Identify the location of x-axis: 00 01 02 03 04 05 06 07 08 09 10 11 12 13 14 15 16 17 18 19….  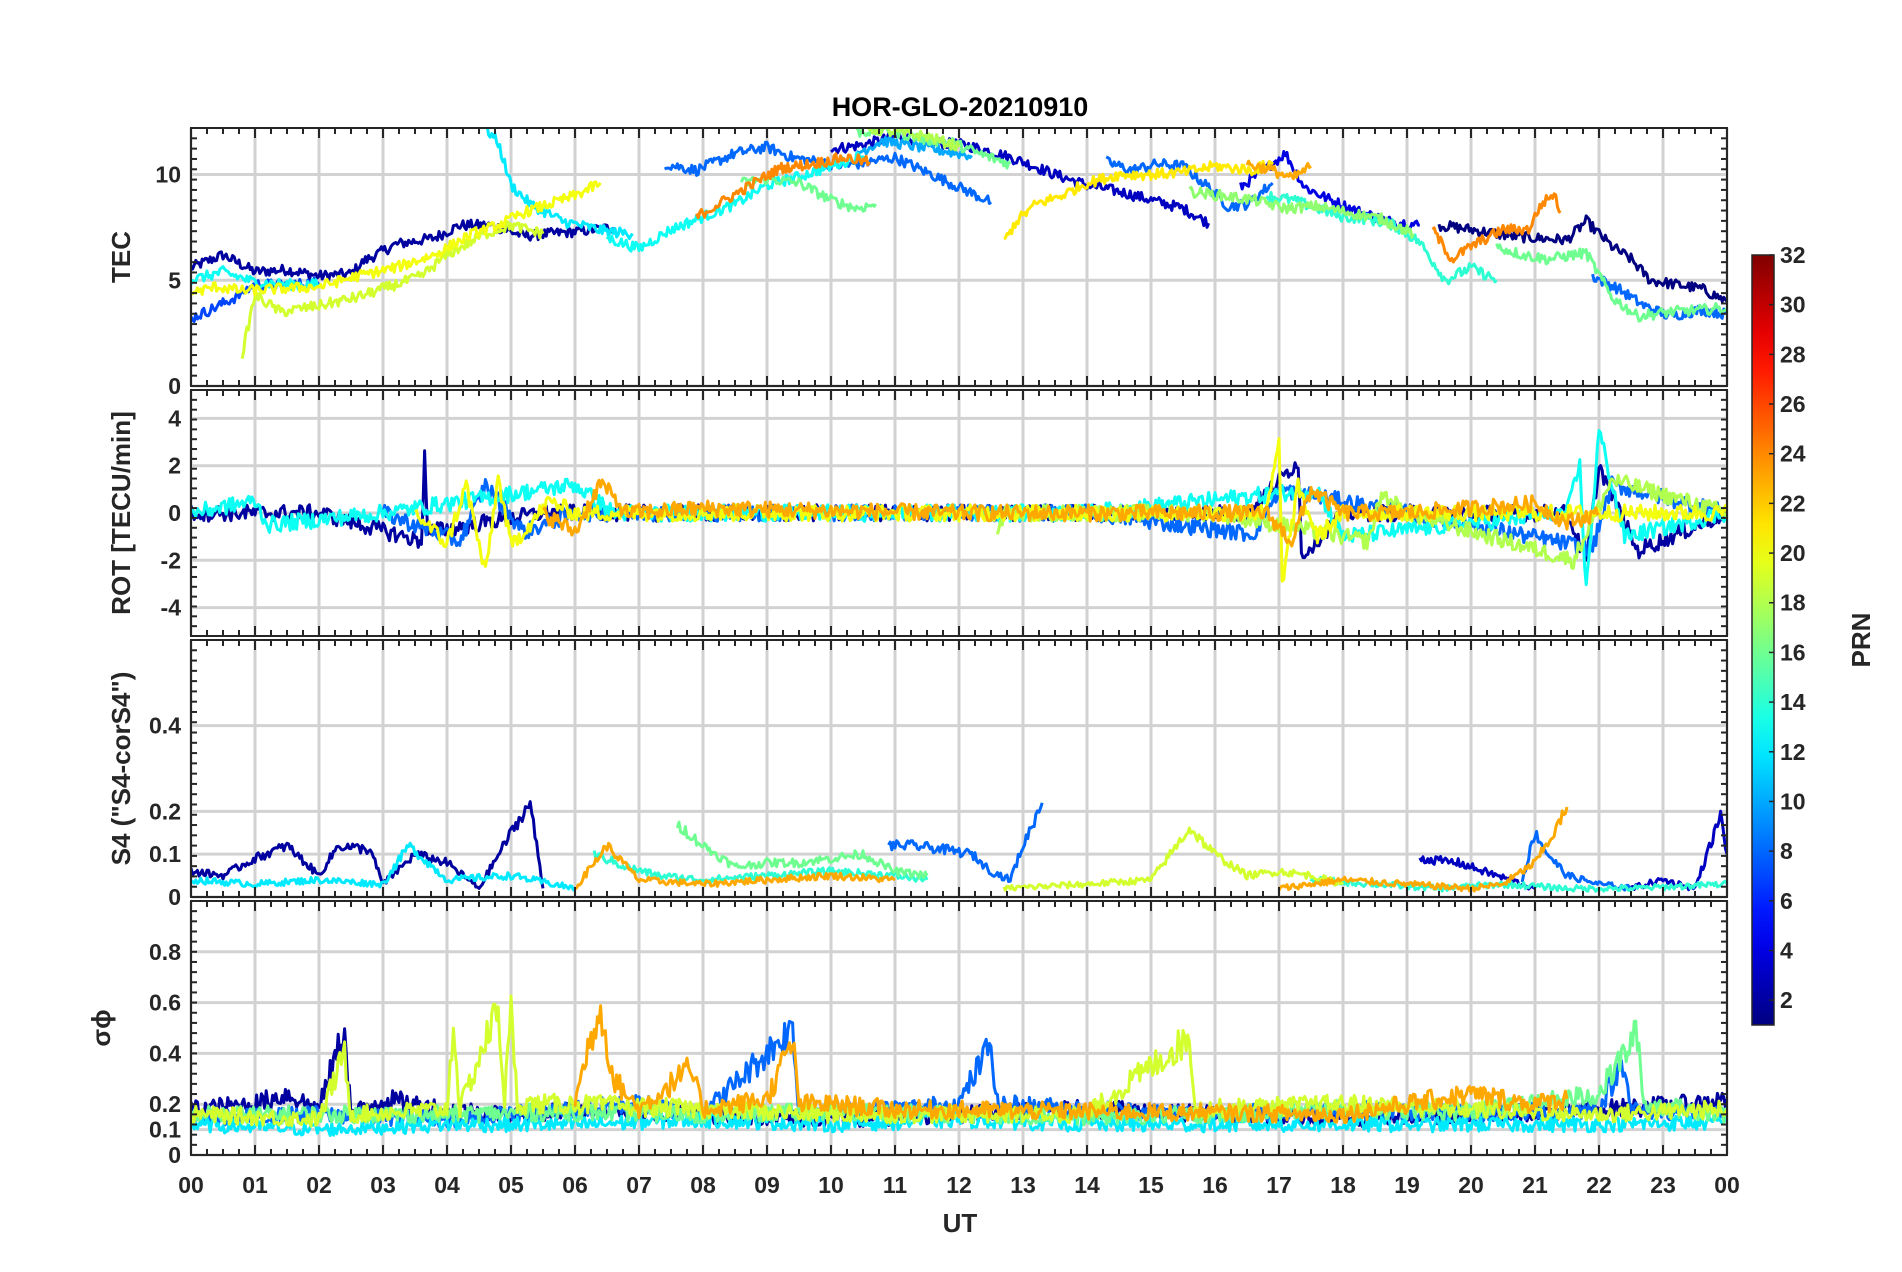
(959, 1185).